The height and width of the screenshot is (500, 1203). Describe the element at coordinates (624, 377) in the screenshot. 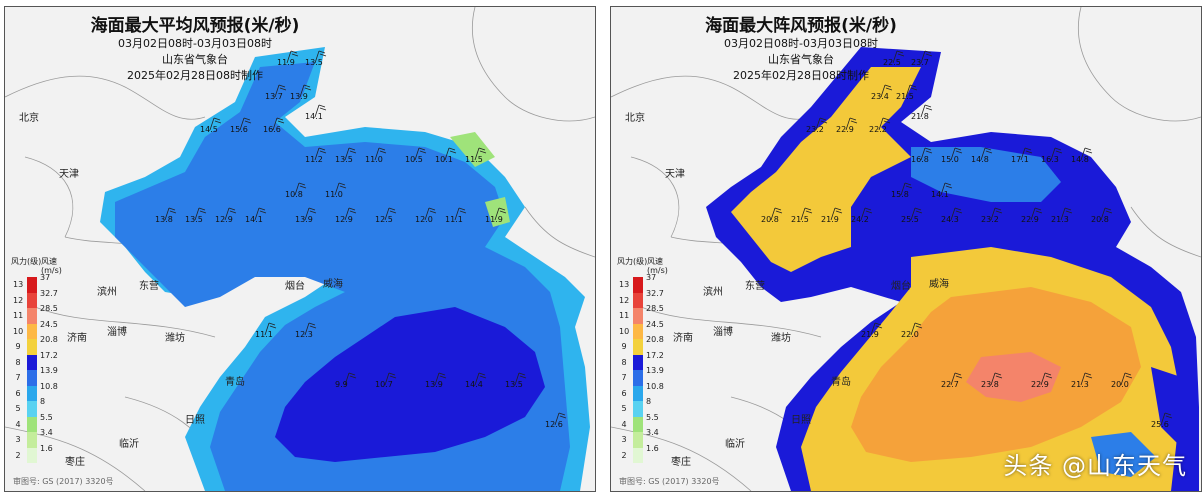

I see `legend-level: 7` at that location.